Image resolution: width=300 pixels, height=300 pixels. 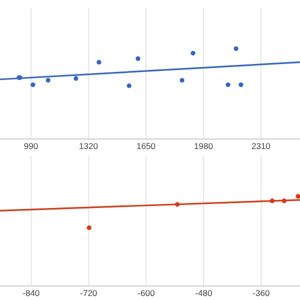 I want to click on x-tick-label: -360, so click(x=261, y=293).